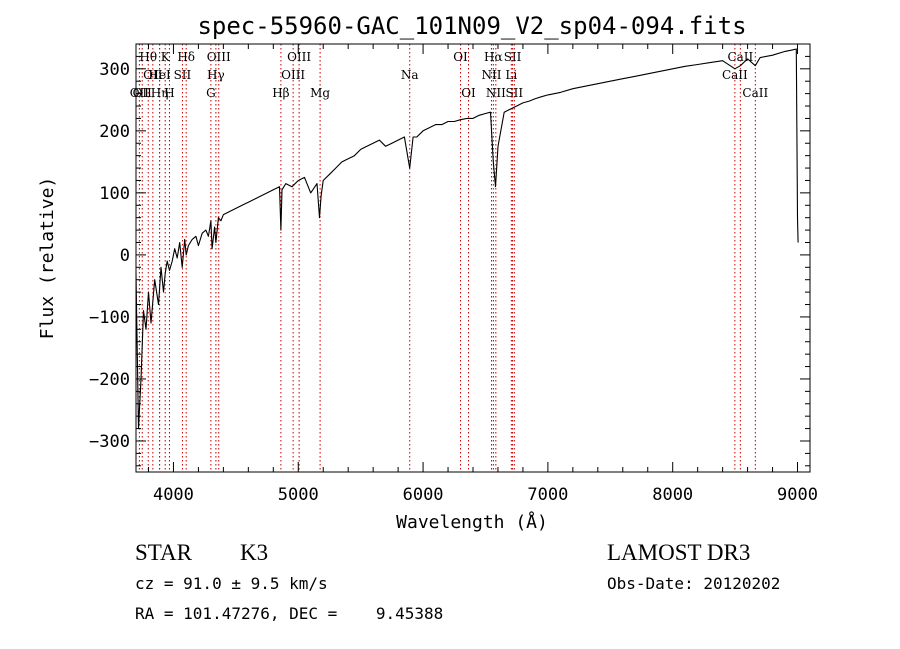 The width and height of the screenshot is (900, 649). I want to click on spectral-line-label: Li, so click(511, 75).